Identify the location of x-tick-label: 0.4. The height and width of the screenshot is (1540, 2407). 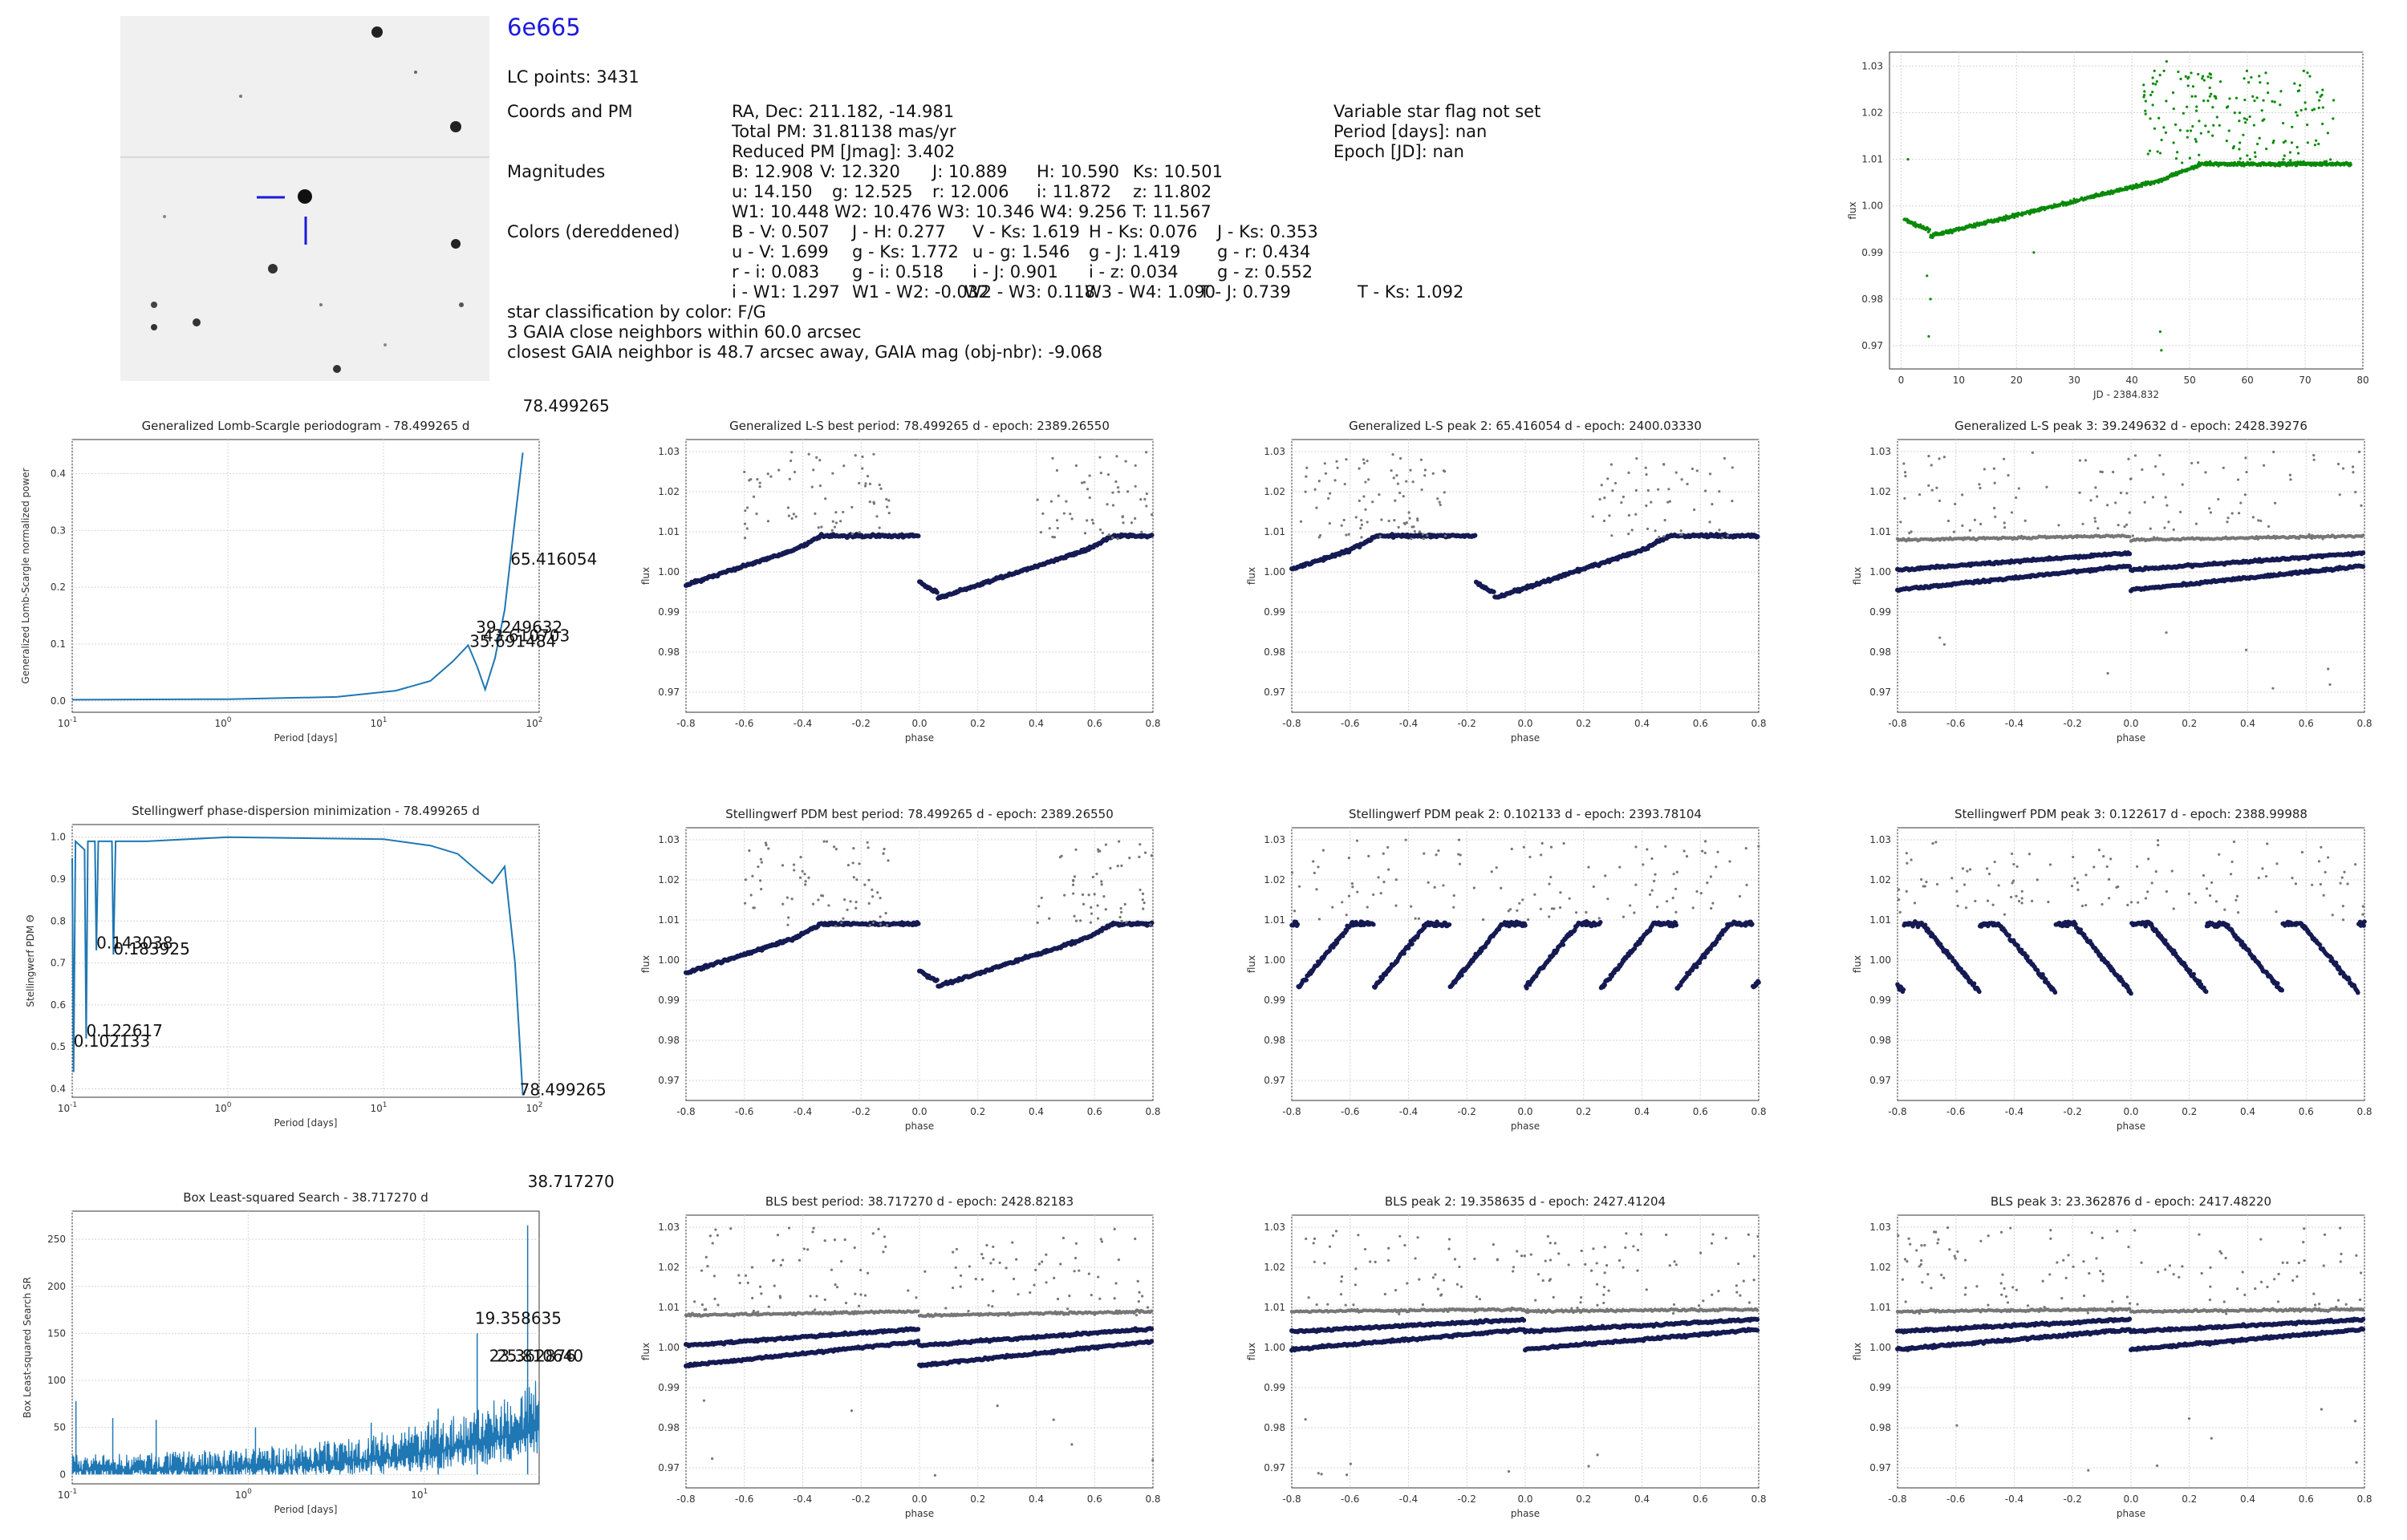
(2247, 723).